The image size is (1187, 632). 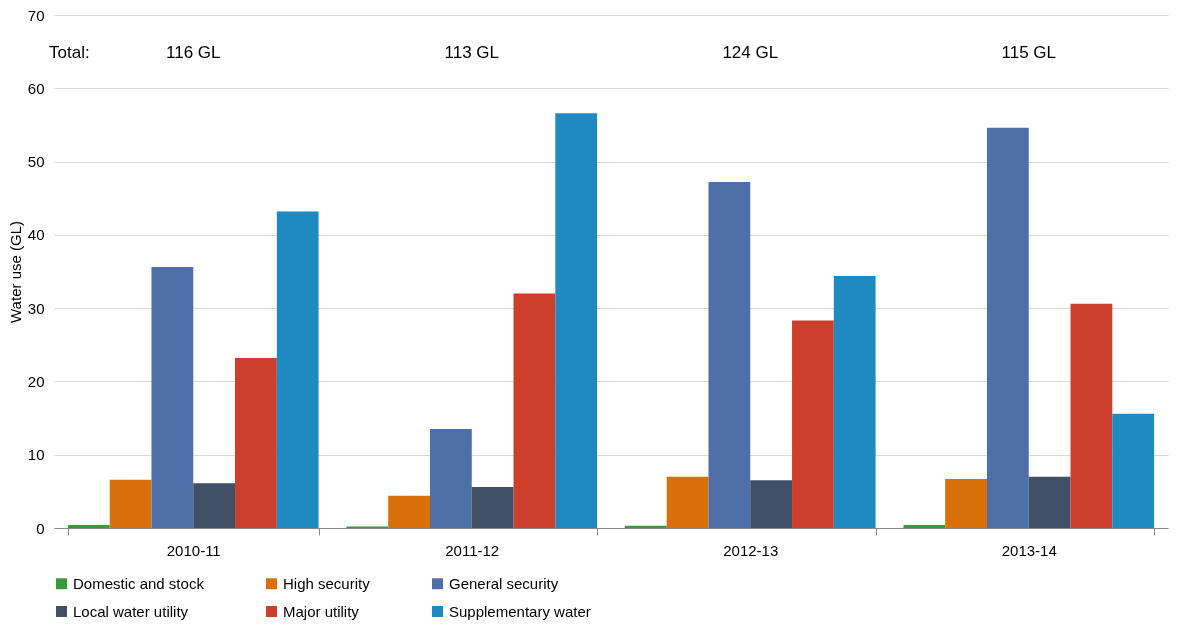 I want to click on y-tick-label: 50, so click(x=36, y=162).